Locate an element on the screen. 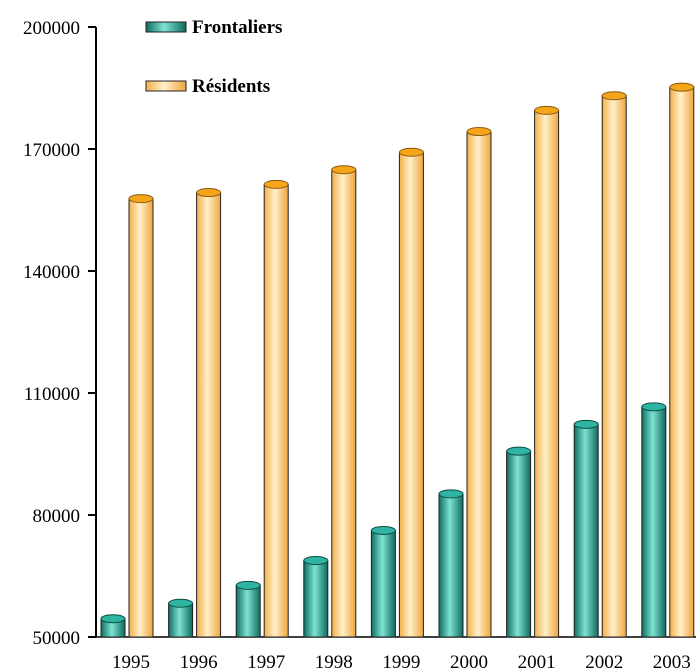 This screenshot has height=672, width=696. x-tick-label: 1996 is located at coordinates (199, 662).